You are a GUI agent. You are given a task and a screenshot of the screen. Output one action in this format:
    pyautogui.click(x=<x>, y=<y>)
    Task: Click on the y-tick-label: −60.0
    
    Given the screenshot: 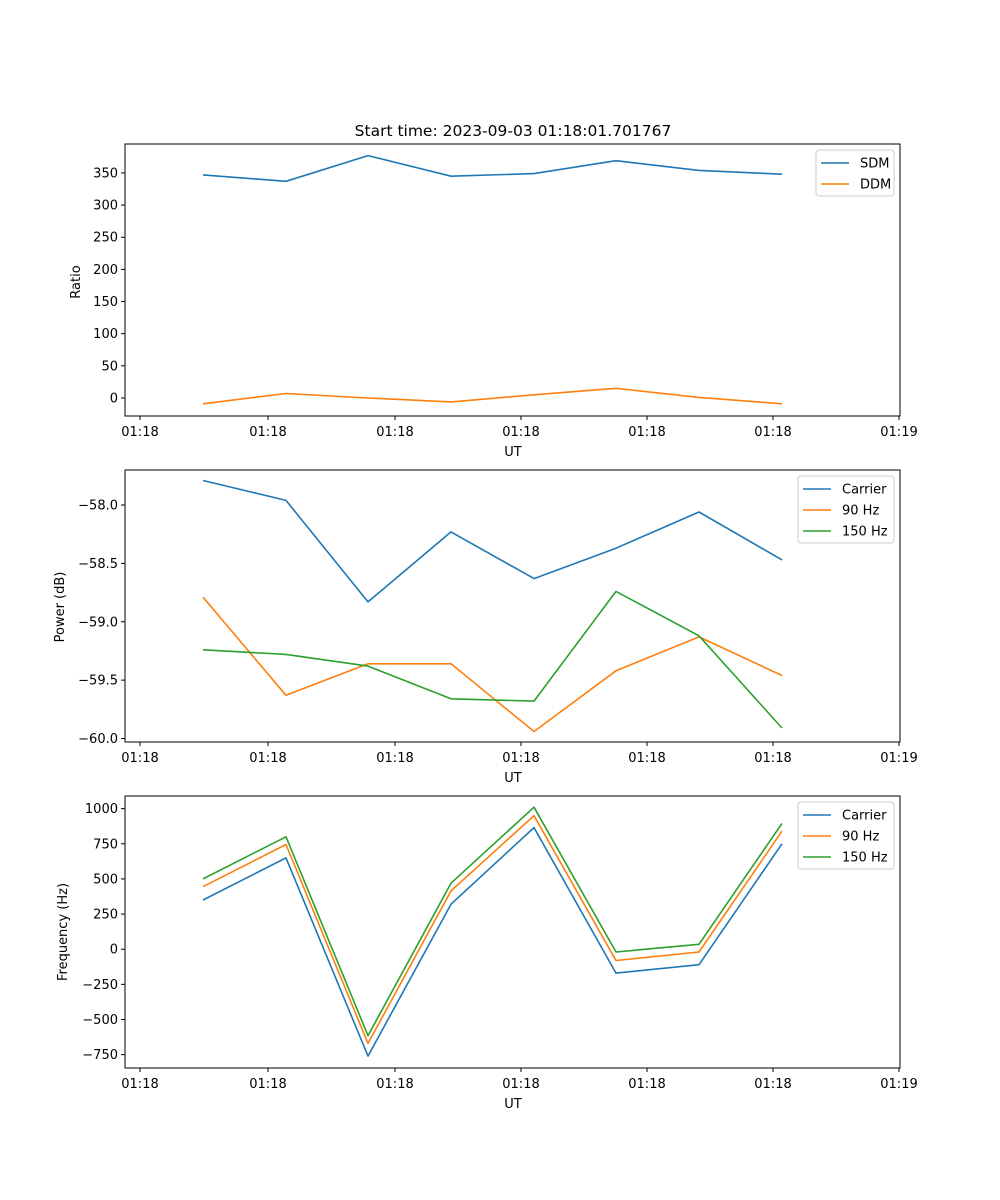 What is the action you would take?
    pyautogui.click(x=98, y=739)
    